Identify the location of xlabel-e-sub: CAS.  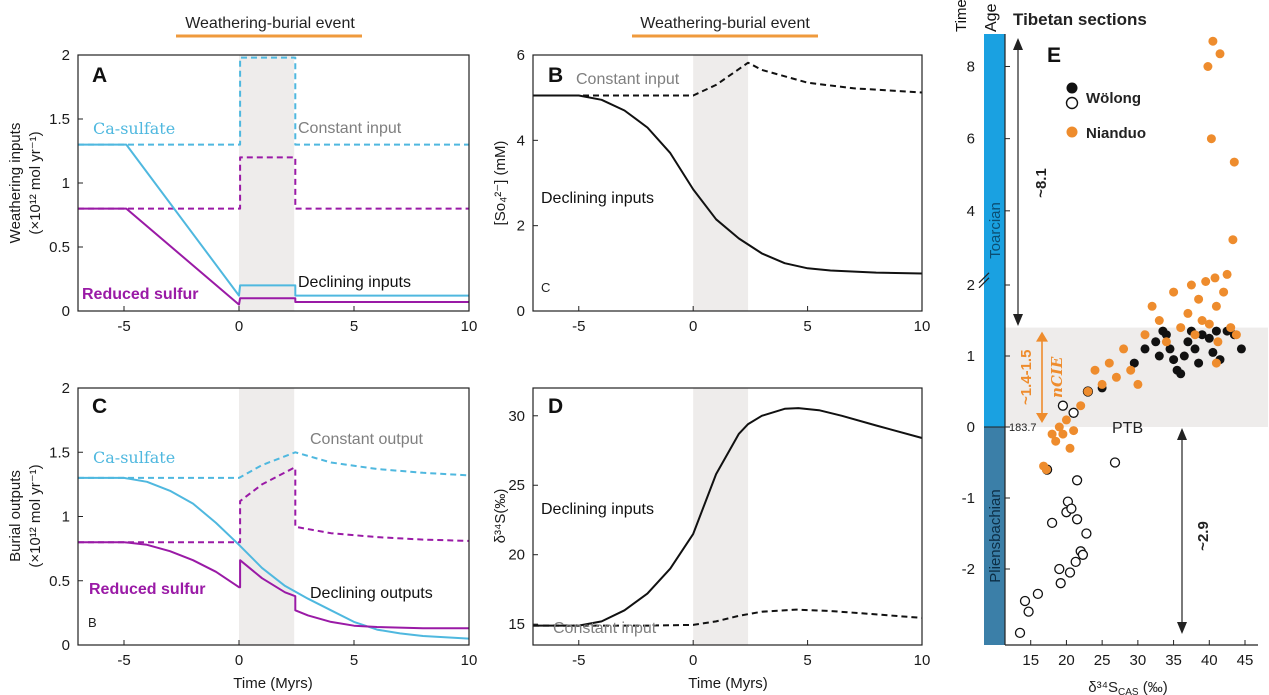
(1128, 691).